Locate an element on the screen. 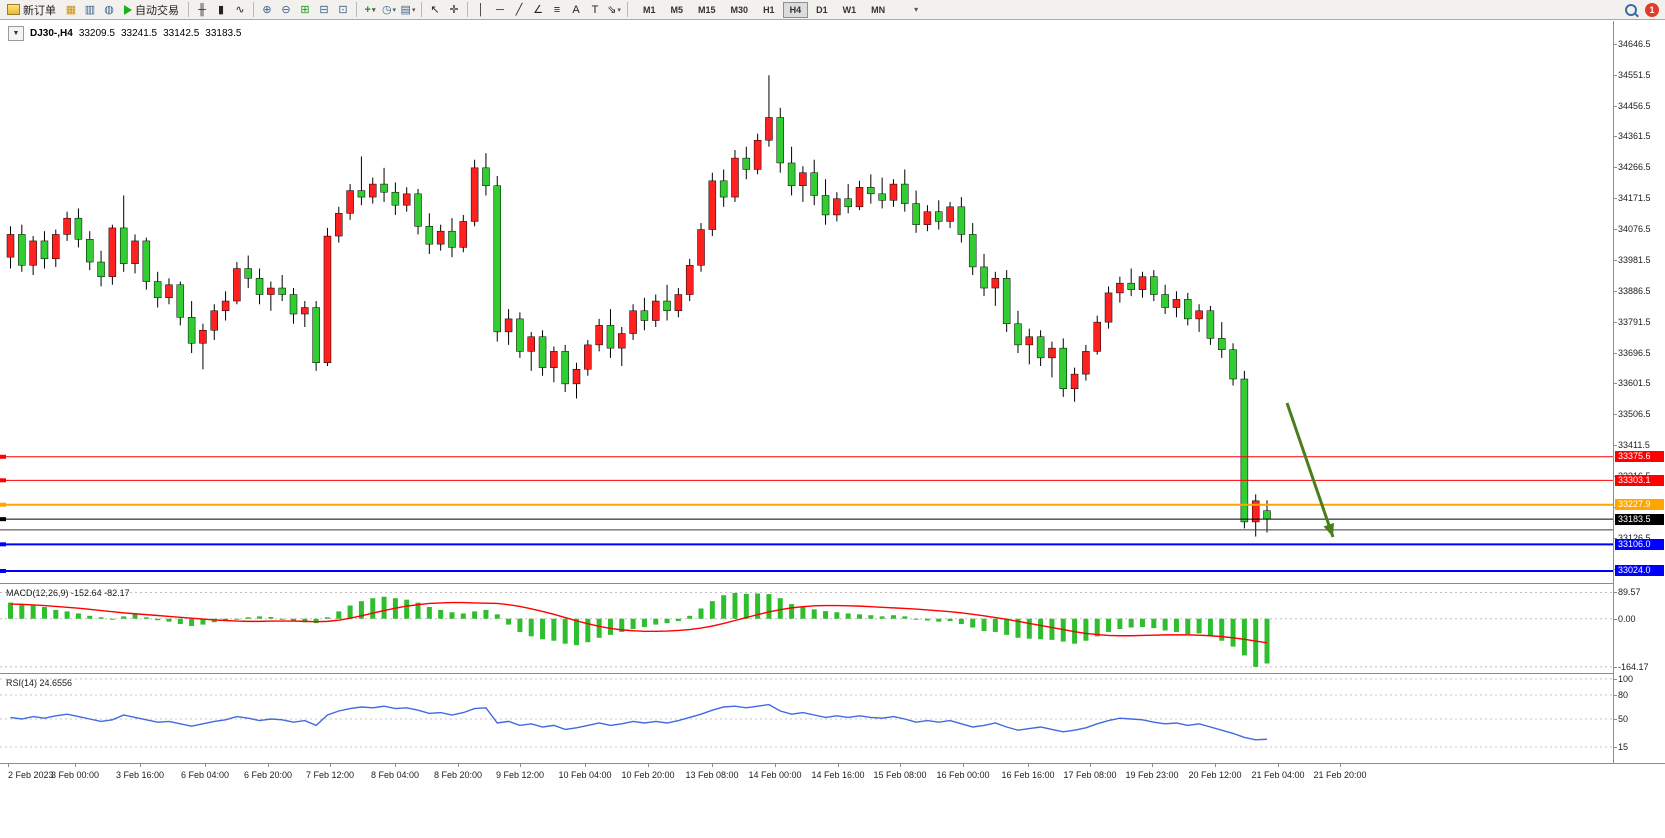  price-tick: 33886.5 is located at coordinates (1634, 290).